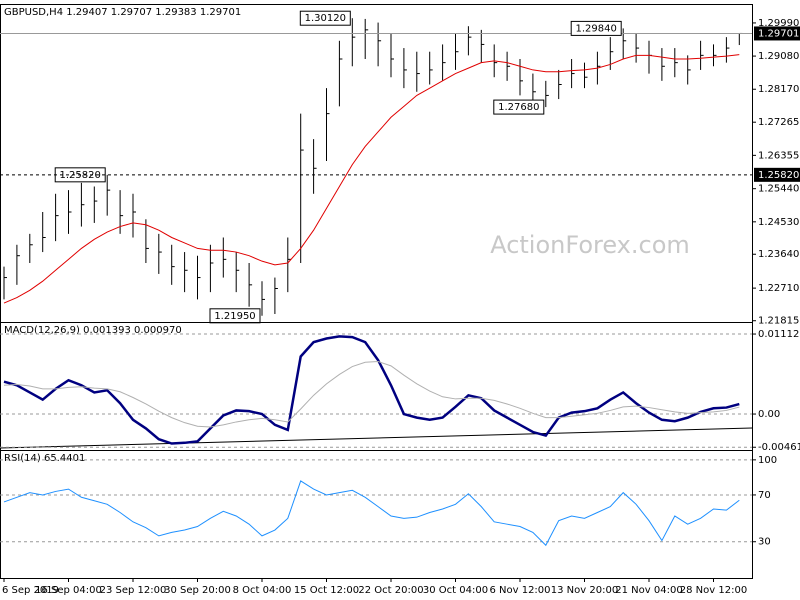 This screenshot has height=600, width=800. Describe the element at coordinates (390, 590) in the screenshot. I see `x-tick-label: 22 Oct 20:00` at that location.